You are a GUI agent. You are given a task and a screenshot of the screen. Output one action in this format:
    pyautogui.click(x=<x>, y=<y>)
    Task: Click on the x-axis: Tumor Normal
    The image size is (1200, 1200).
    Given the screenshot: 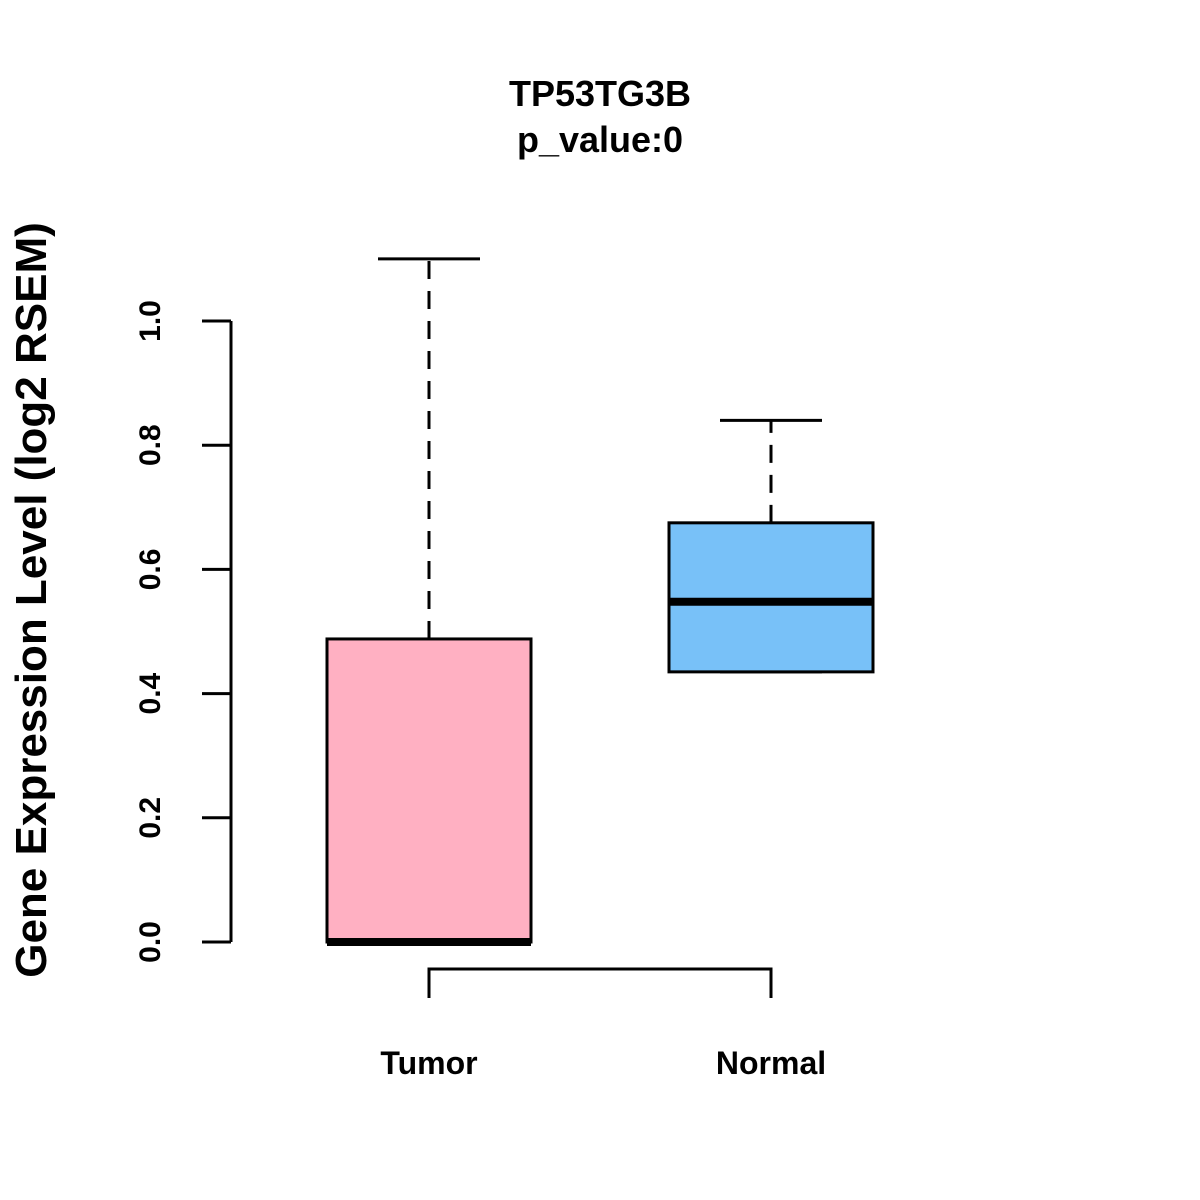 What is the action you would take?
    pyautogui.click(x=603, y=1024)
    